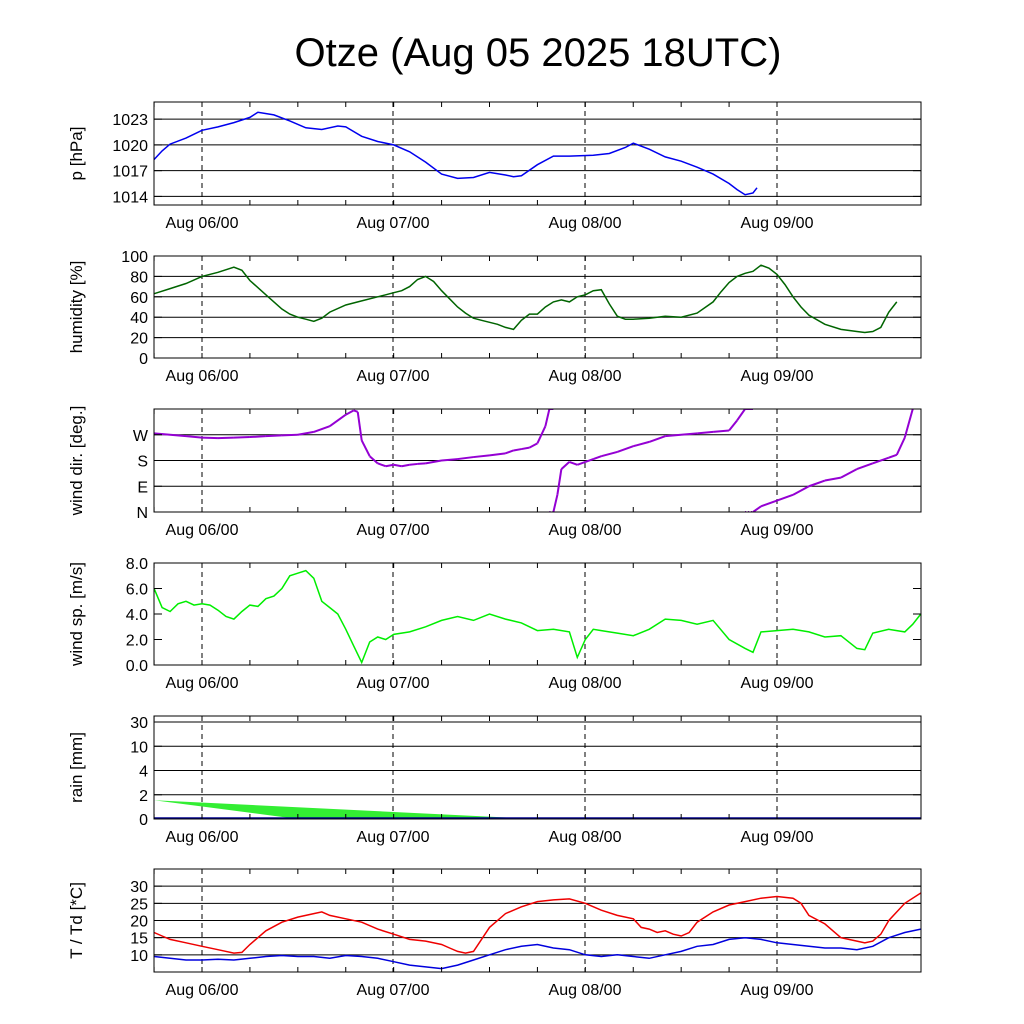  Describe the element at coordinates (137, 564) in the screenshot. I see `wind_speed-y-tick-label: 8.0` at that location.